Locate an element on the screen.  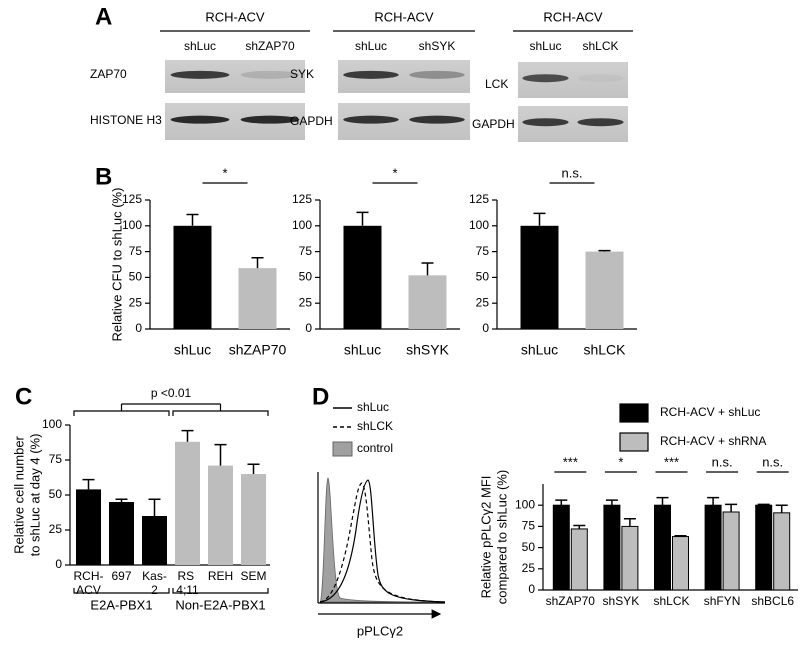
shlck-curve is located at coordinates (382, 542).